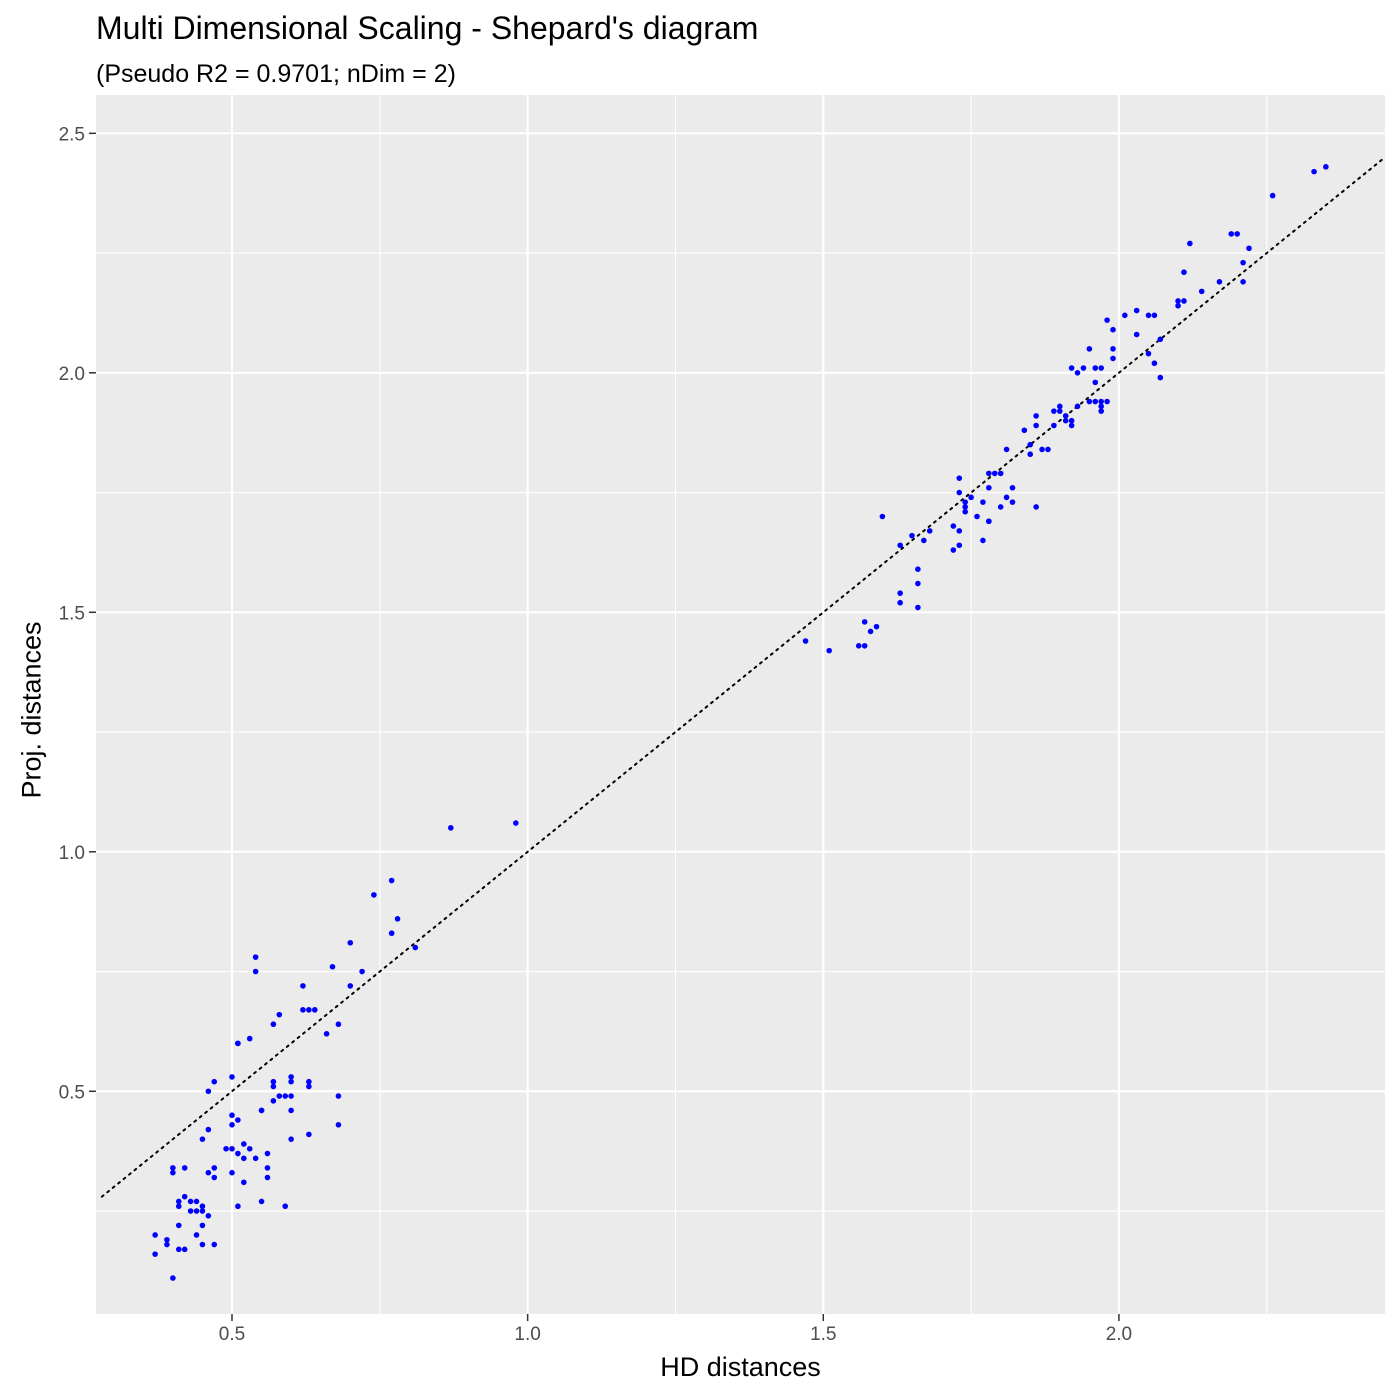  What do you see at coordinates (232, 1334) in the screenshot?
I see `x-tick-label: 0.5` at bounding box center [232, 1334].